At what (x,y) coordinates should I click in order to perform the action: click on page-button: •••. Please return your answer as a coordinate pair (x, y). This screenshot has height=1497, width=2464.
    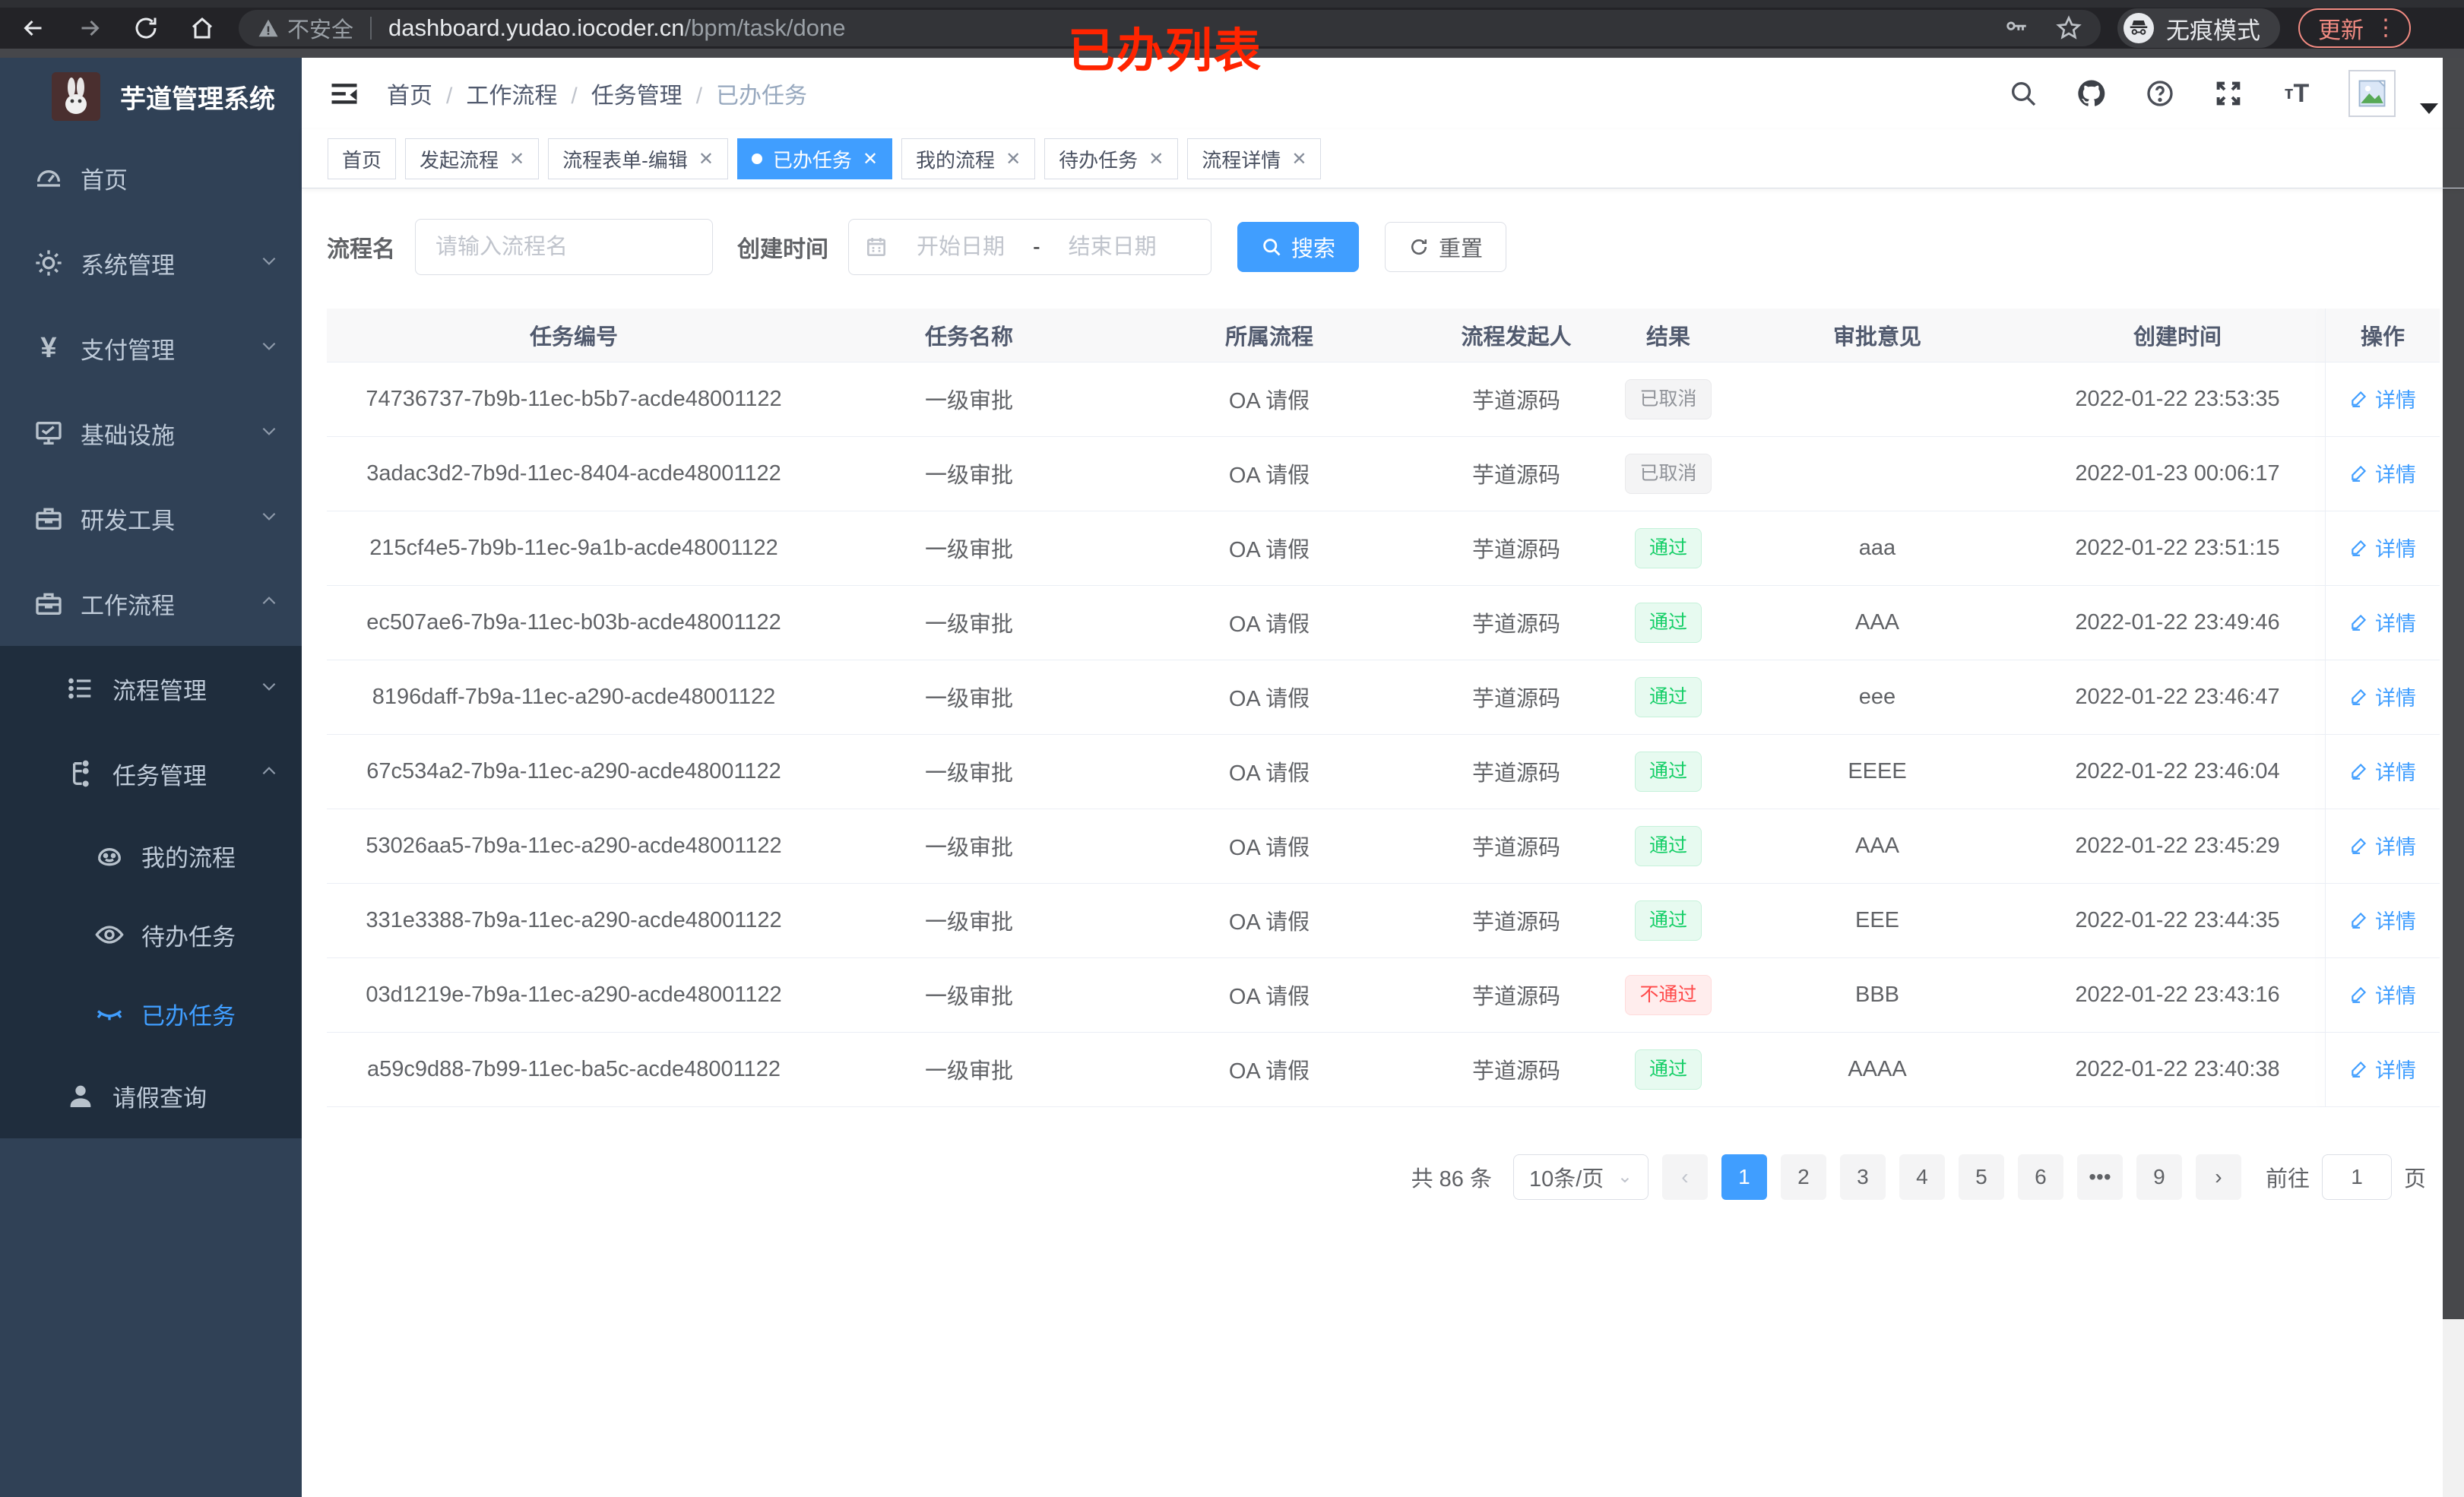
    Looking at the image, I should click on (2099, 1177).